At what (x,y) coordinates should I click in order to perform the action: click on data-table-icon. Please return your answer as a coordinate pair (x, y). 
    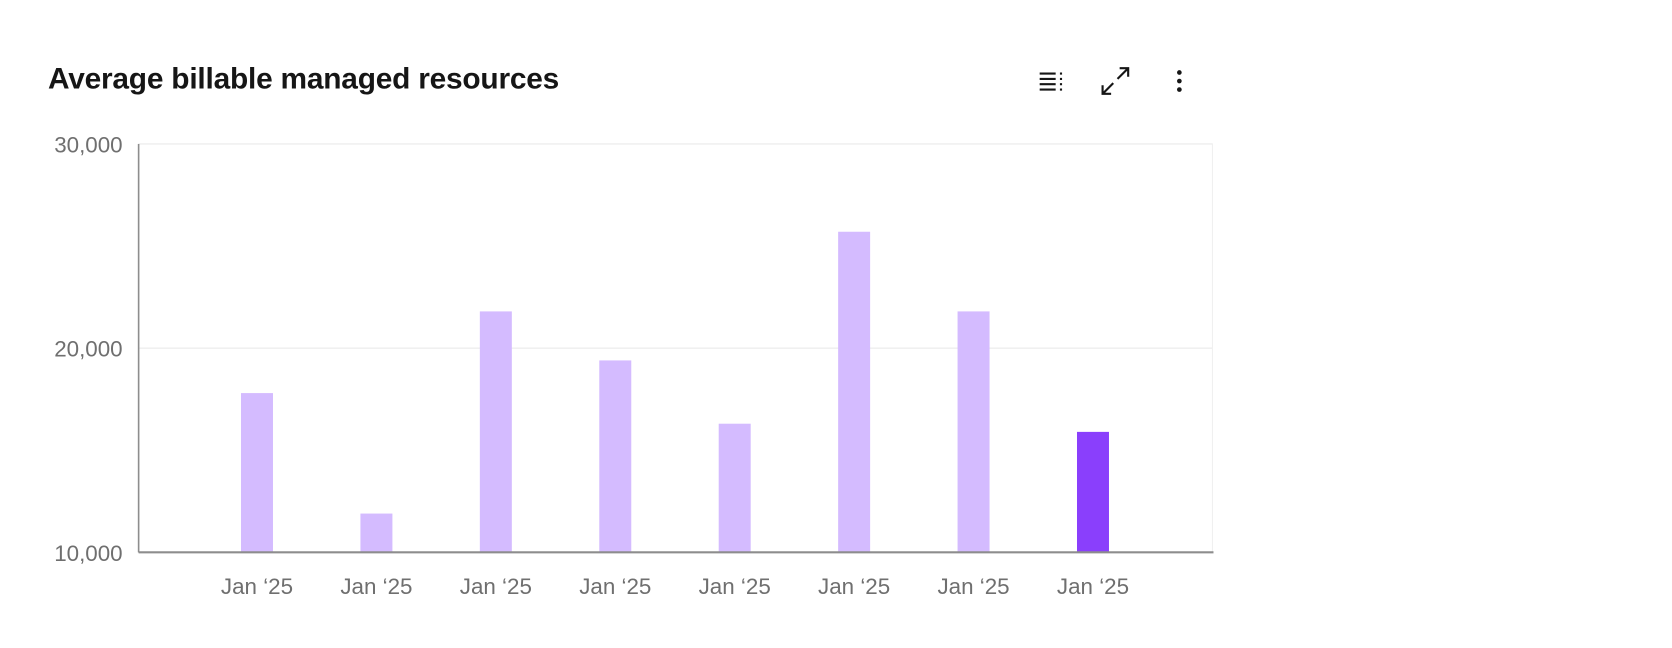
    Looking at the image, I should click on (1051, 81).